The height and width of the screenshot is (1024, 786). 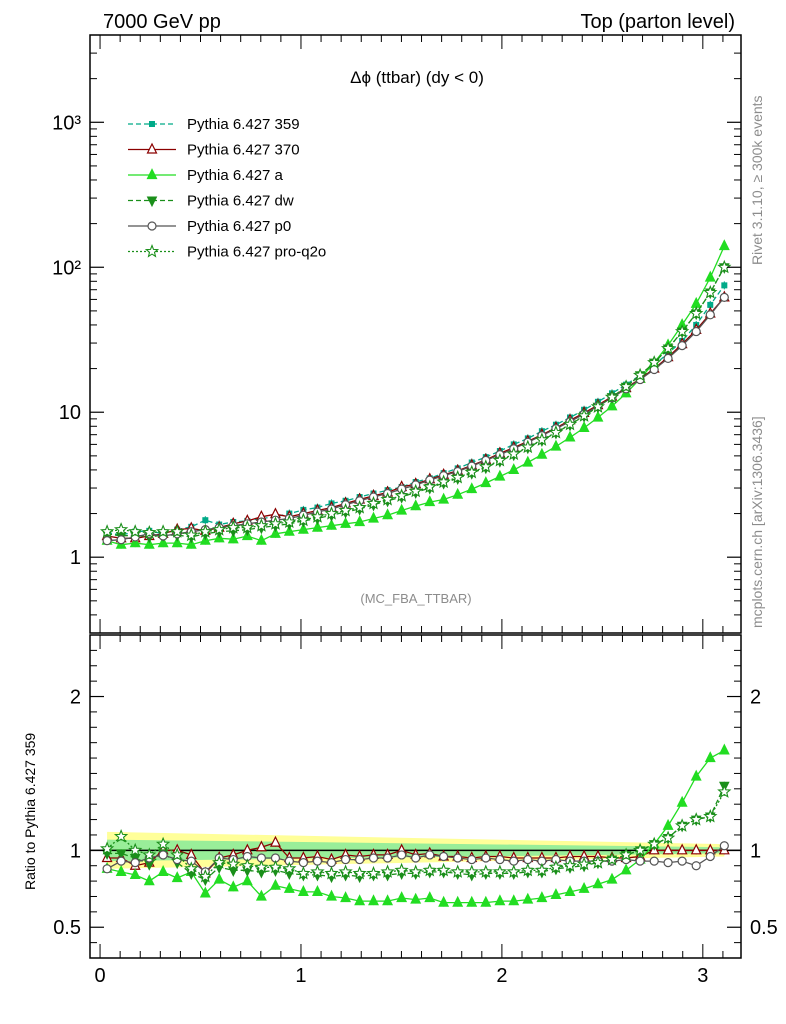 I want to click on main-point-pythia-6-427-p0, so click(x=107, y=541).